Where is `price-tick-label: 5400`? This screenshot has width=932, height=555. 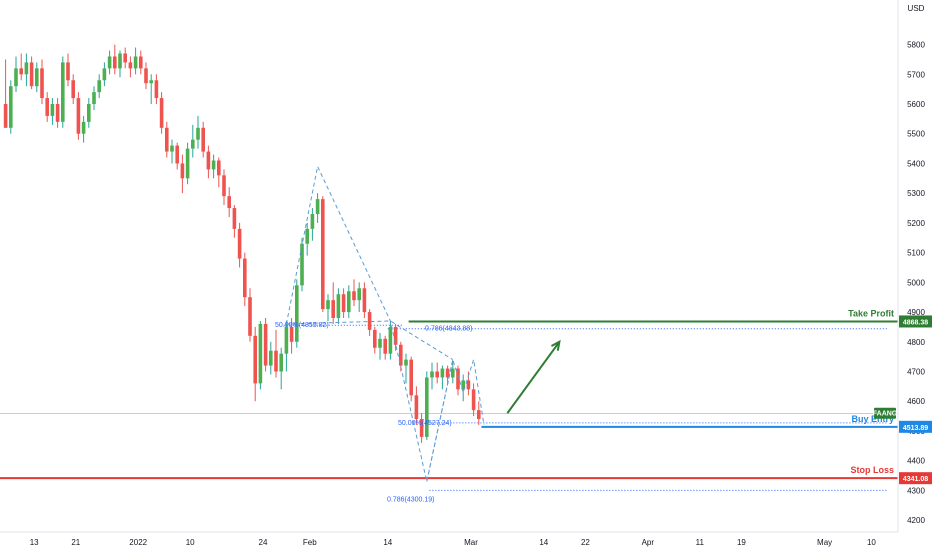
price-tick-label: 5400 is located at coordinates (916, 163).